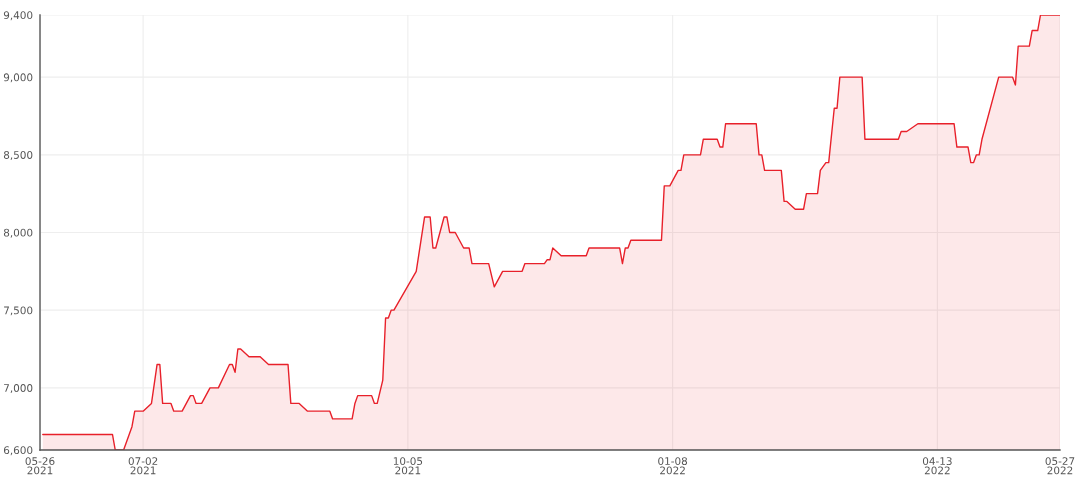 This screenshot has height=484, width=1080. I want to click on y-tick-label: 7,500, so click(18, 311).